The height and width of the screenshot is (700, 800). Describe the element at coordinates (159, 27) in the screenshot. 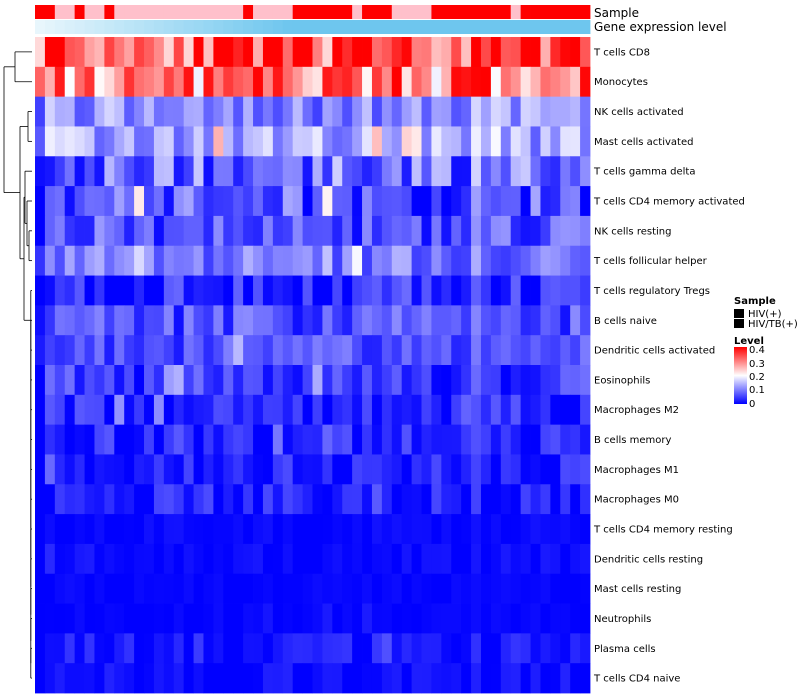

I see `expression-annotation-cell` at that location.